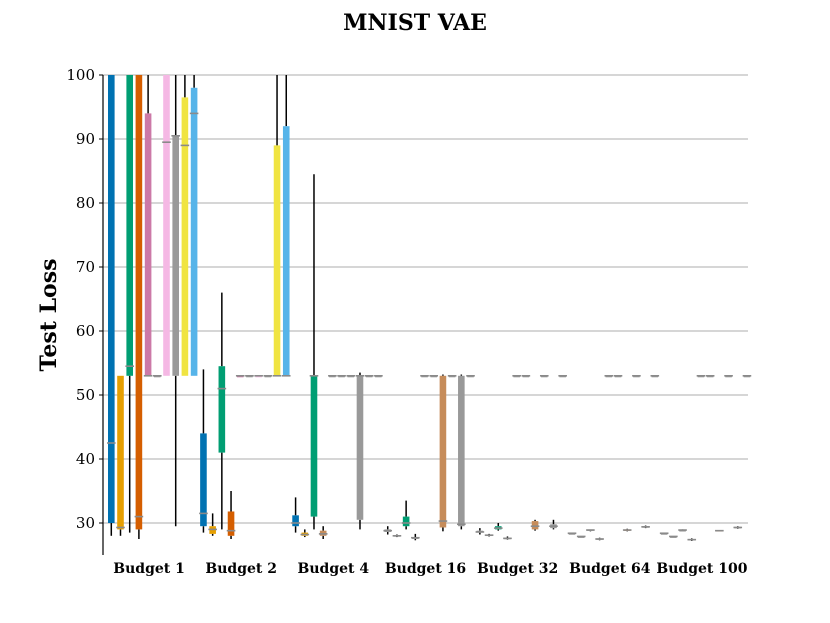  What do you see at coordinates (701, 569) in the screenshot?
I see `x-category-label: Budget 100` at bounding box center [701, 569].